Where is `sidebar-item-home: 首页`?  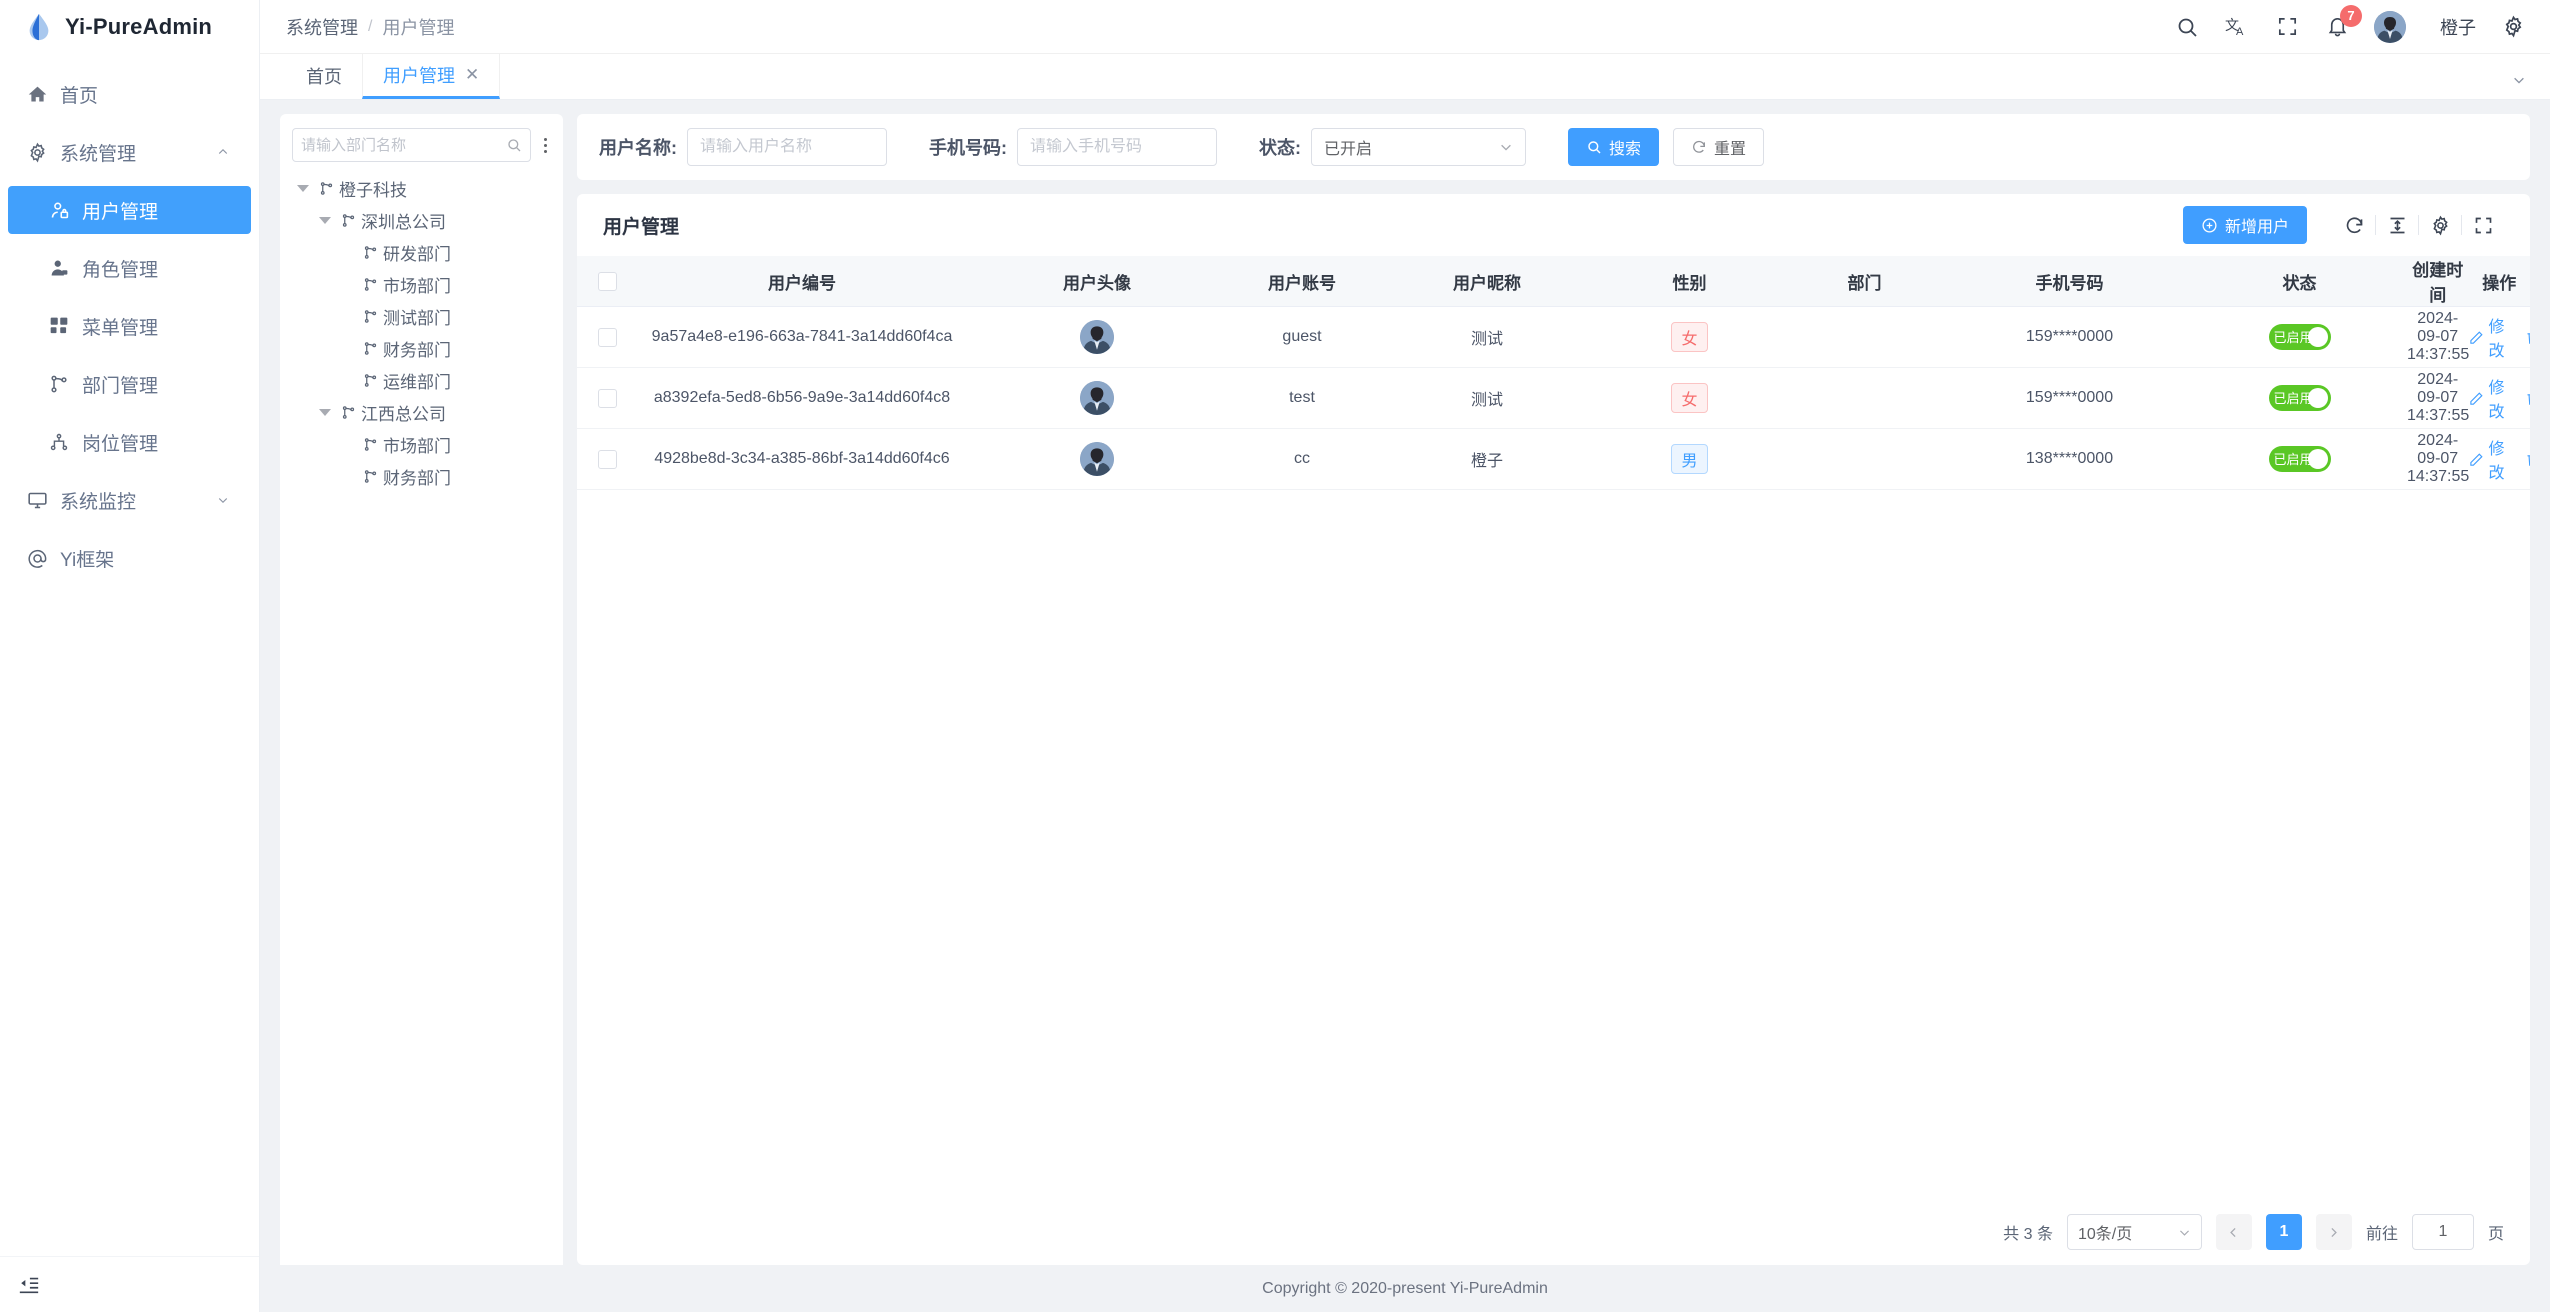 sidebar-item-home: 首页 is located at coordinates (129, 94).